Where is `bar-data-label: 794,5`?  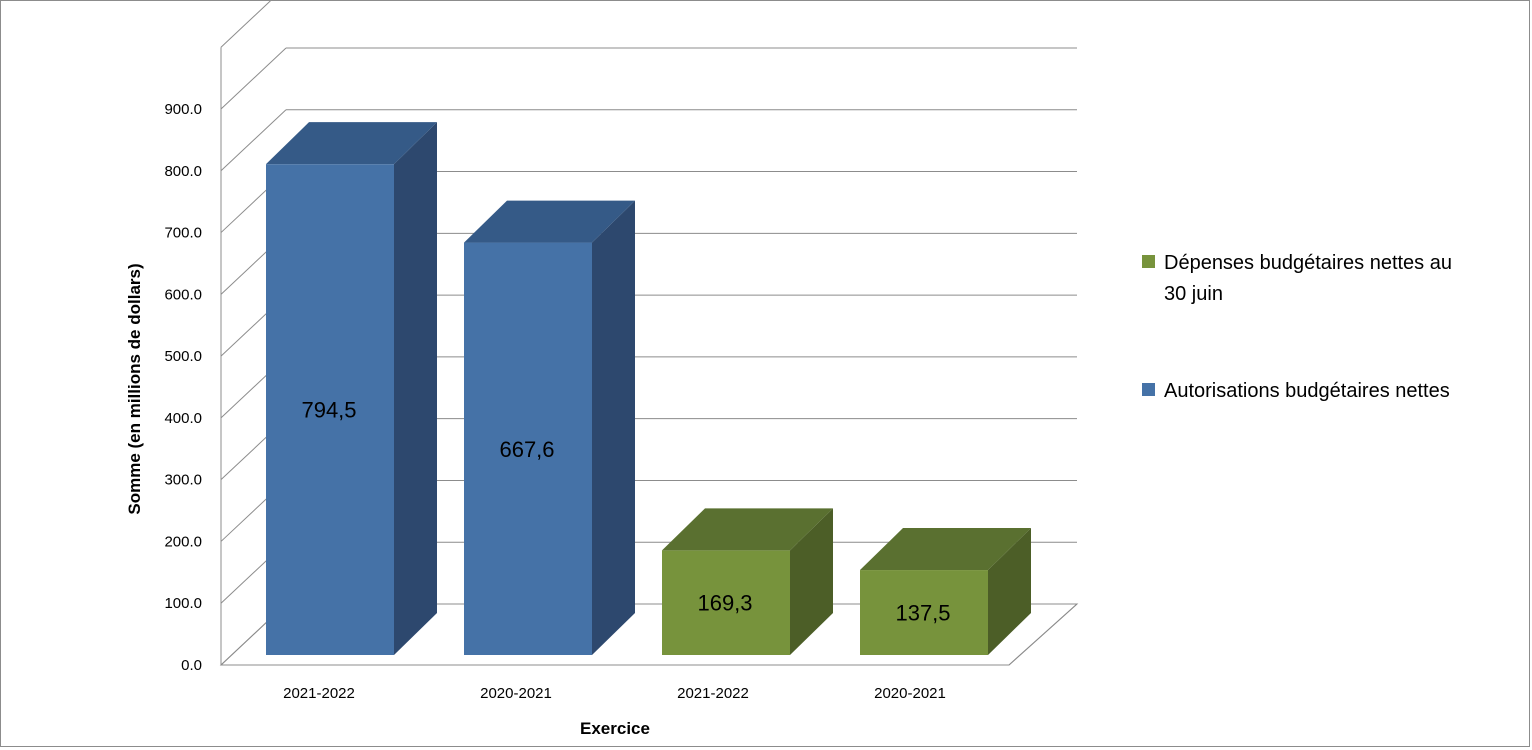 bar-data-label: 794,5 is located at coordinates (328, 410).